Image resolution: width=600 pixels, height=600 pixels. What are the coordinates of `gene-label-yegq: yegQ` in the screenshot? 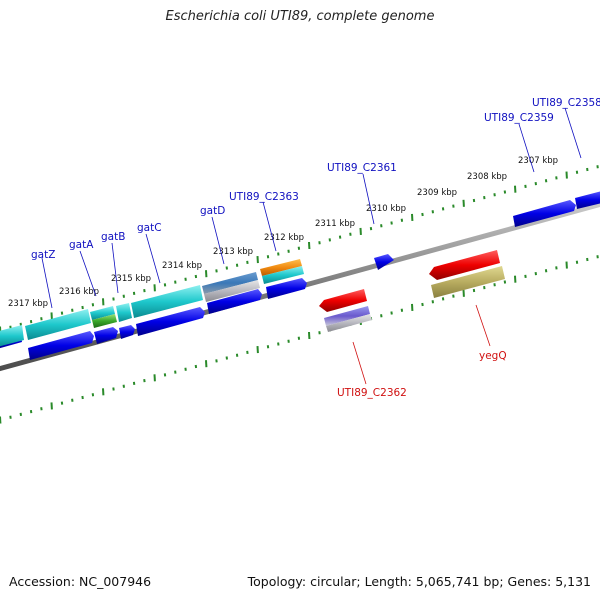 It's located at (493, 356).